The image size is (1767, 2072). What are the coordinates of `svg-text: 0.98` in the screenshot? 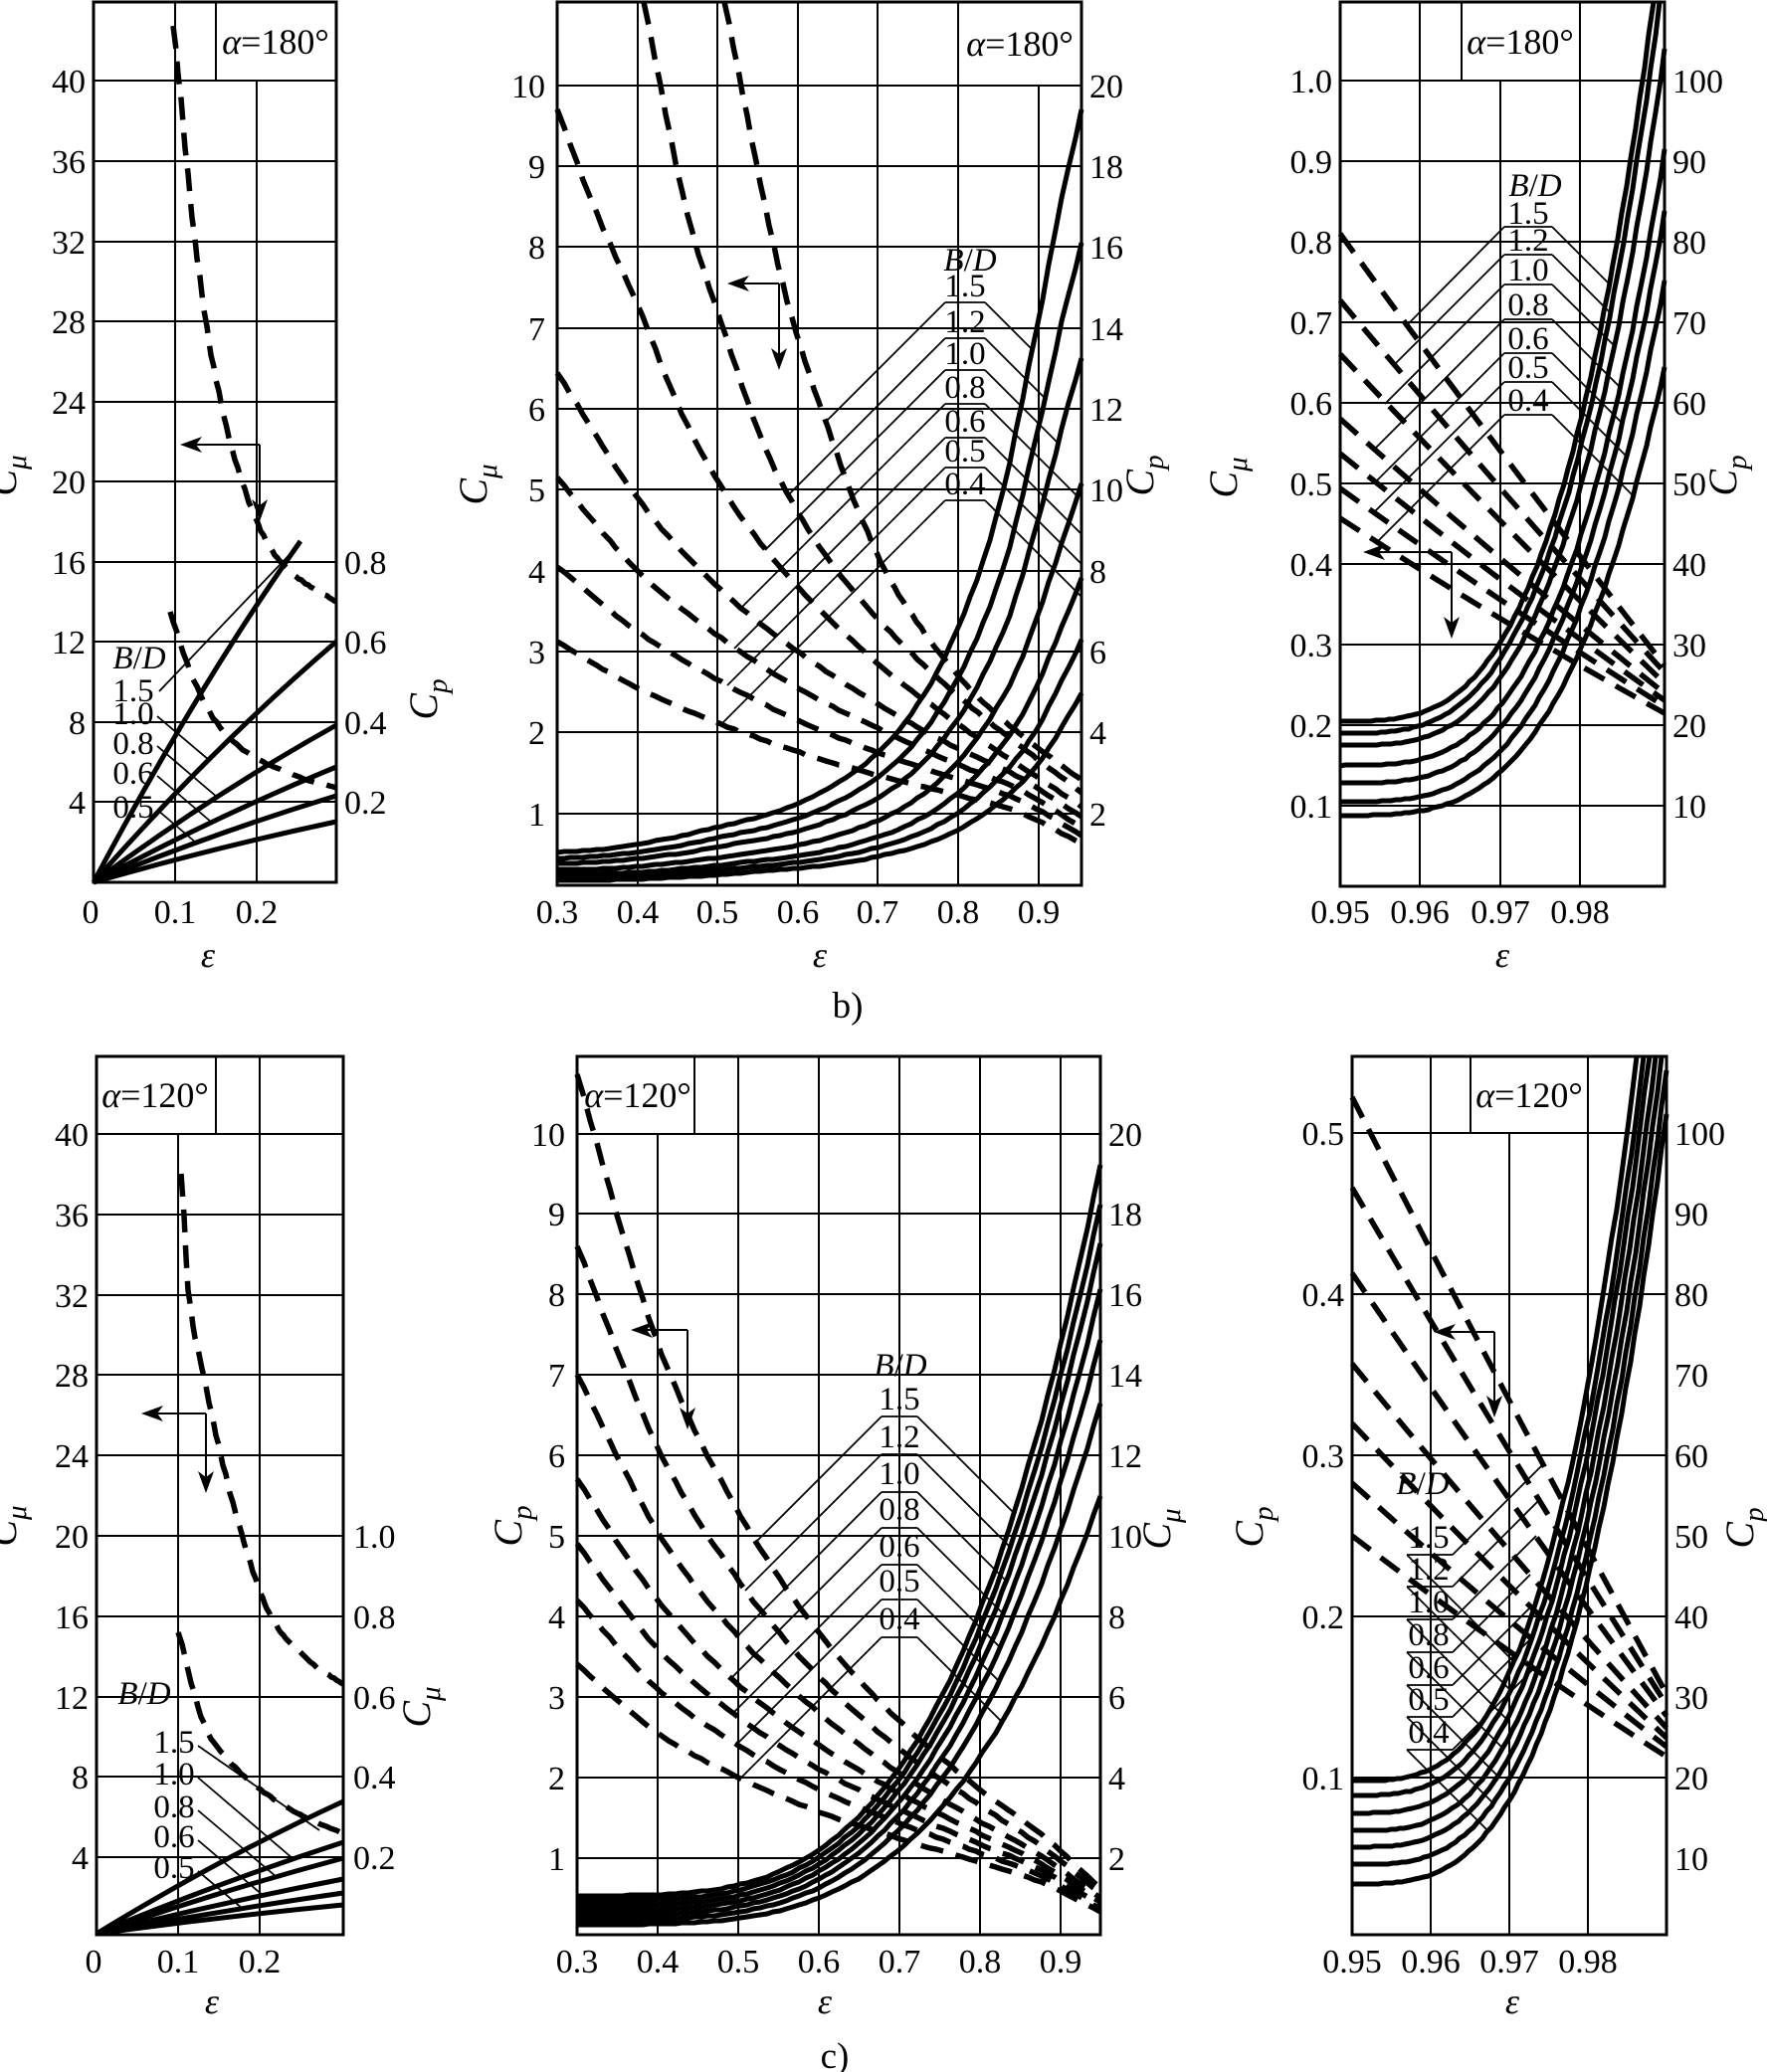 It's located at (1588, 1962).